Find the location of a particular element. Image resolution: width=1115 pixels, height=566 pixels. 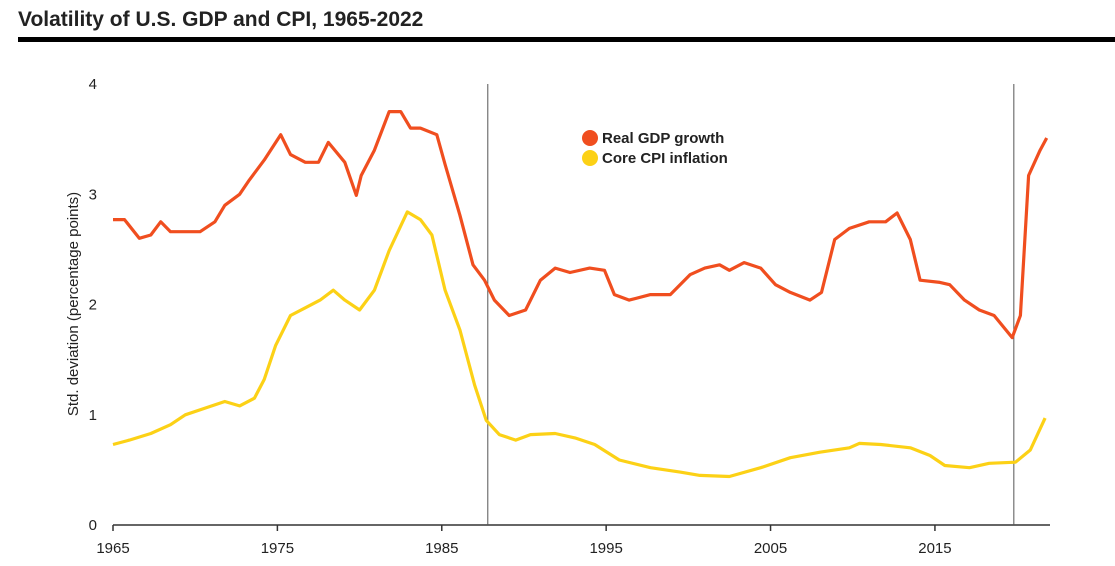

x-tick-label: 1965 is located at coordinates (112, 548).